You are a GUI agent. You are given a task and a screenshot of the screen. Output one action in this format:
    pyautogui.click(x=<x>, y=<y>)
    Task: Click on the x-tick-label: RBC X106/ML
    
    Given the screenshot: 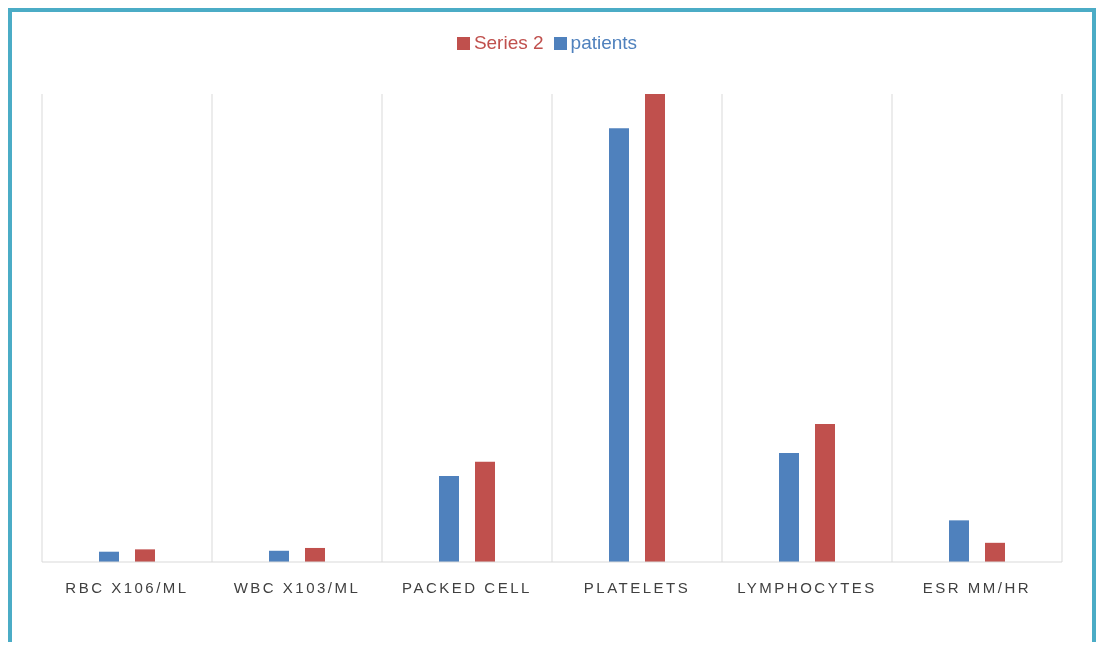 What is the action you would take?
    pyautogui.click(x=127, y=587)
    